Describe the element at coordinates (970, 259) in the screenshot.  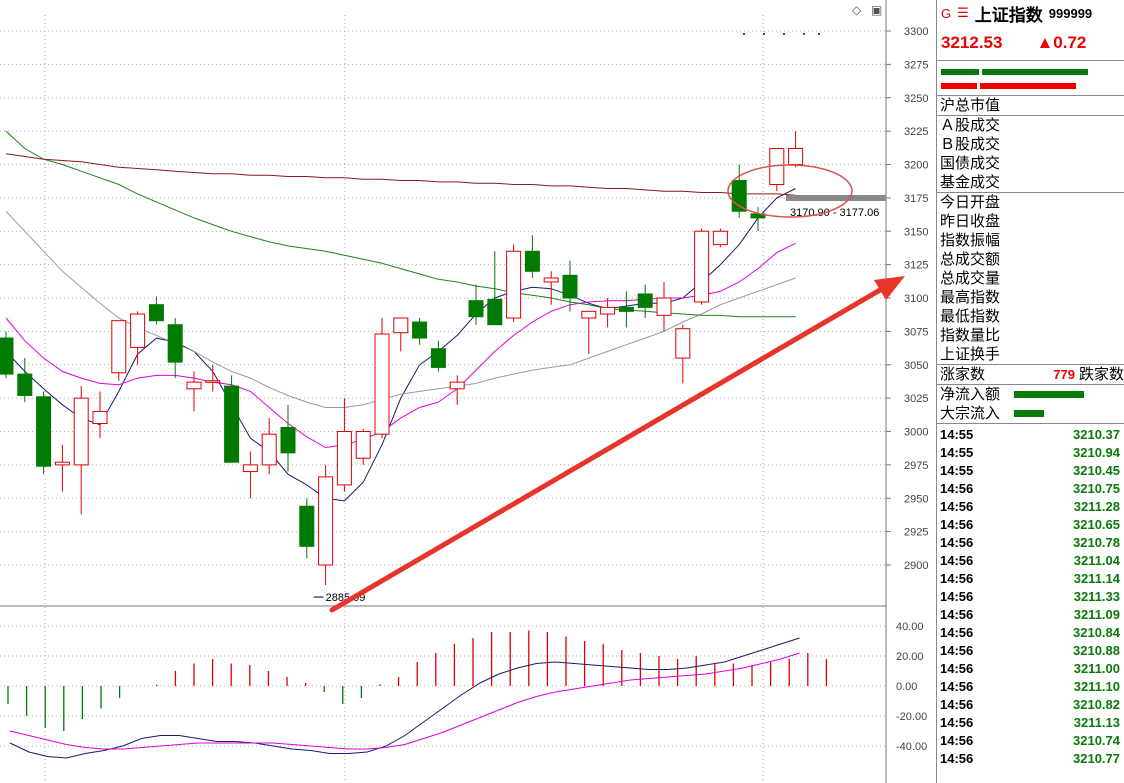
I see `info-label: 总成交额` at that location.